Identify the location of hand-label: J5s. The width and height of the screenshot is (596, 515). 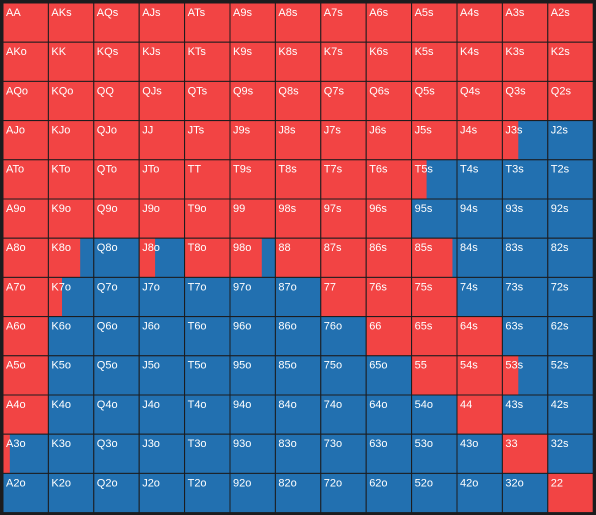
(424, 131).